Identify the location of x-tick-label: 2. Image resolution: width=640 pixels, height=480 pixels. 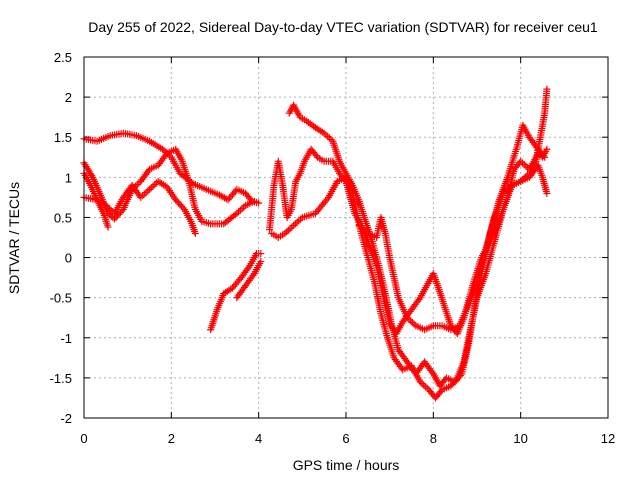
(171, 438).